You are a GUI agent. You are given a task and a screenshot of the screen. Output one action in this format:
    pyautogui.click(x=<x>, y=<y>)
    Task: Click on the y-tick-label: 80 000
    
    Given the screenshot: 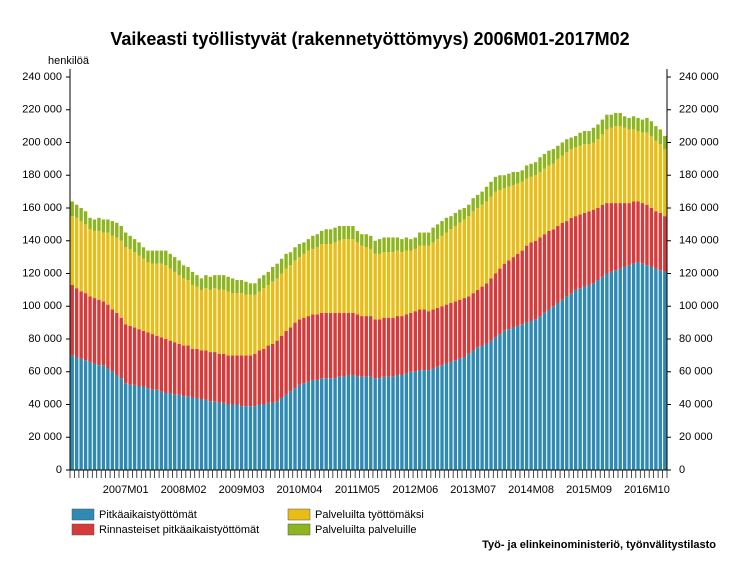 What is the action you would take?
    pyautogui.click(x=45, y=339)
    